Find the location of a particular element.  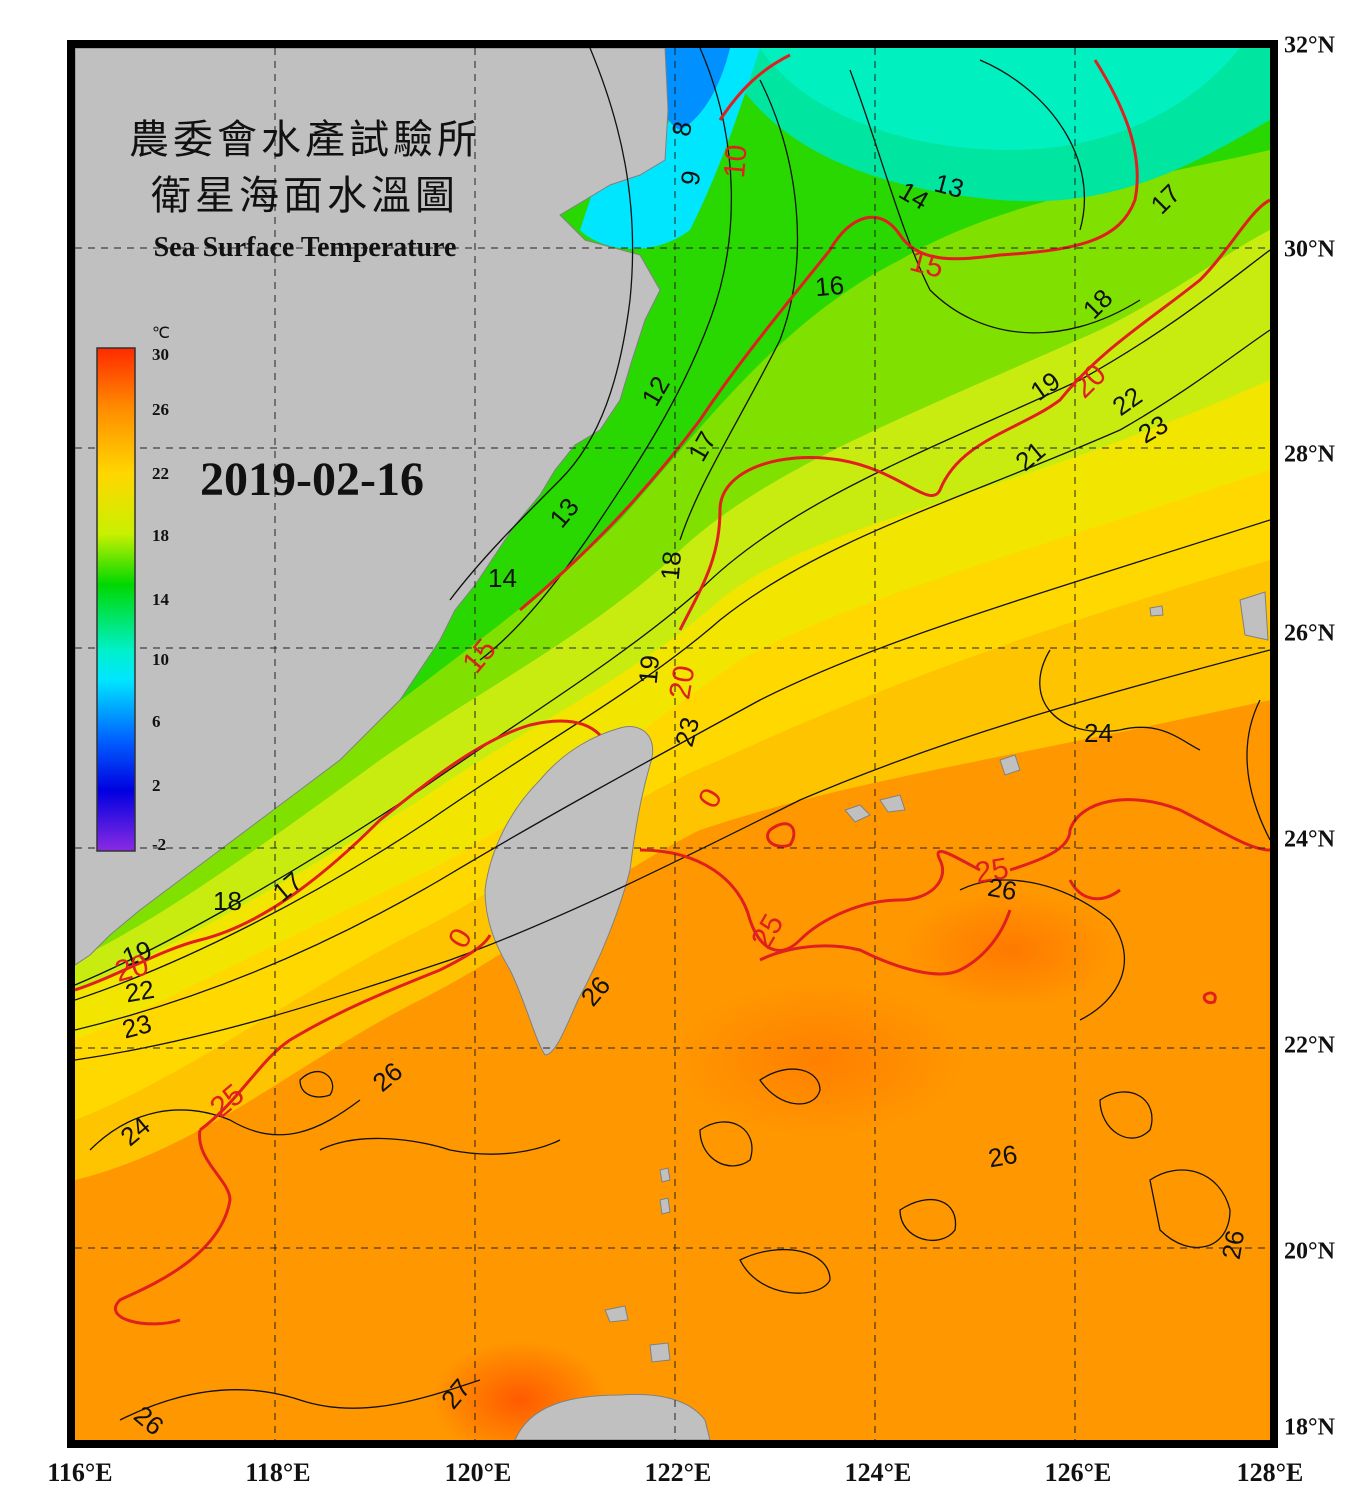

lon-label: 122°E is located at coordinates (678, 1472).